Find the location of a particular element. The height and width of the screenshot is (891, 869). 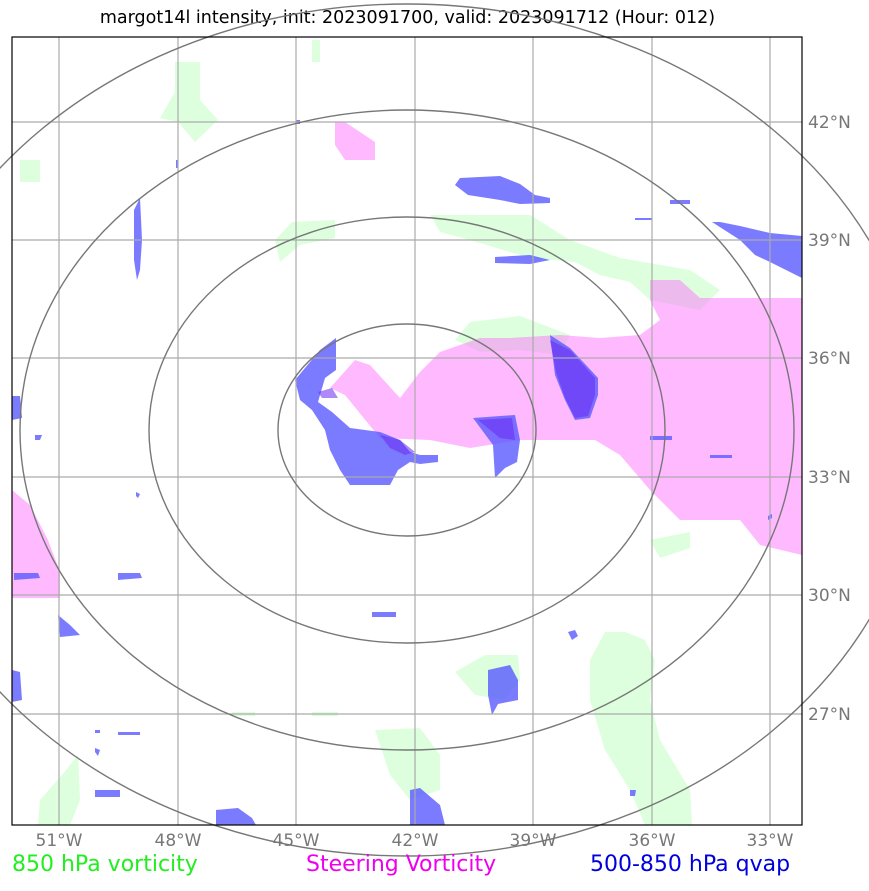

x-tick-label: 33°W is located at coordinates (770, 841).